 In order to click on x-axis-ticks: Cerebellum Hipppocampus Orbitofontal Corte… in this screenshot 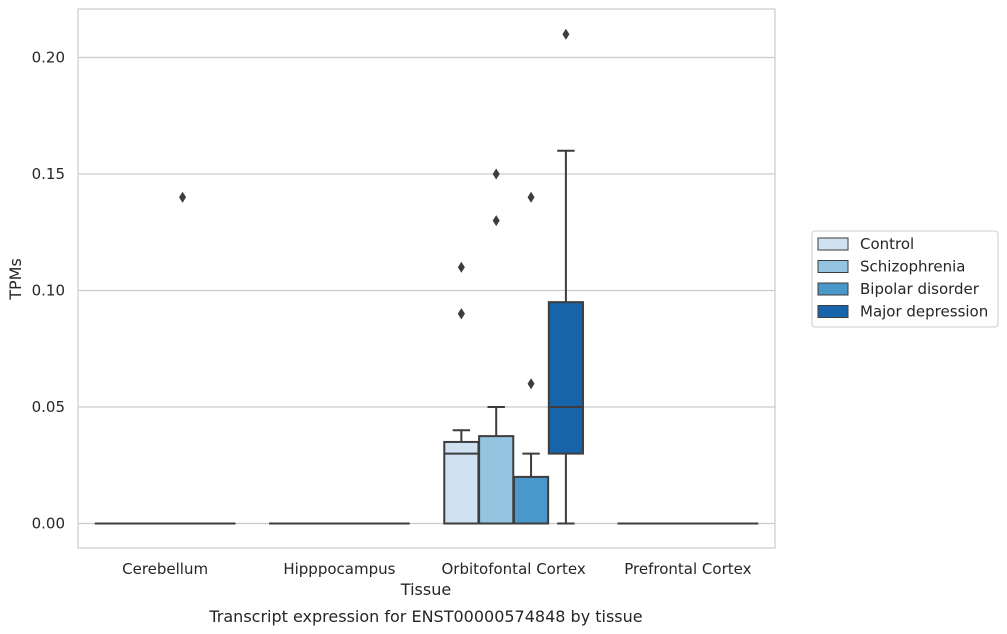, I will do `click(436, 569)`.